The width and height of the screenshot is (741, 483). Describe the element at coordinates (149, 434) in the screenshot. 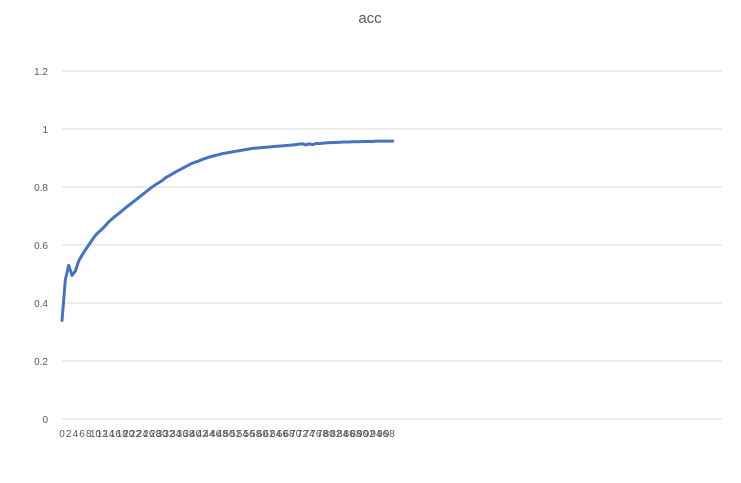

I see `x-tick-label: 26` at that location.